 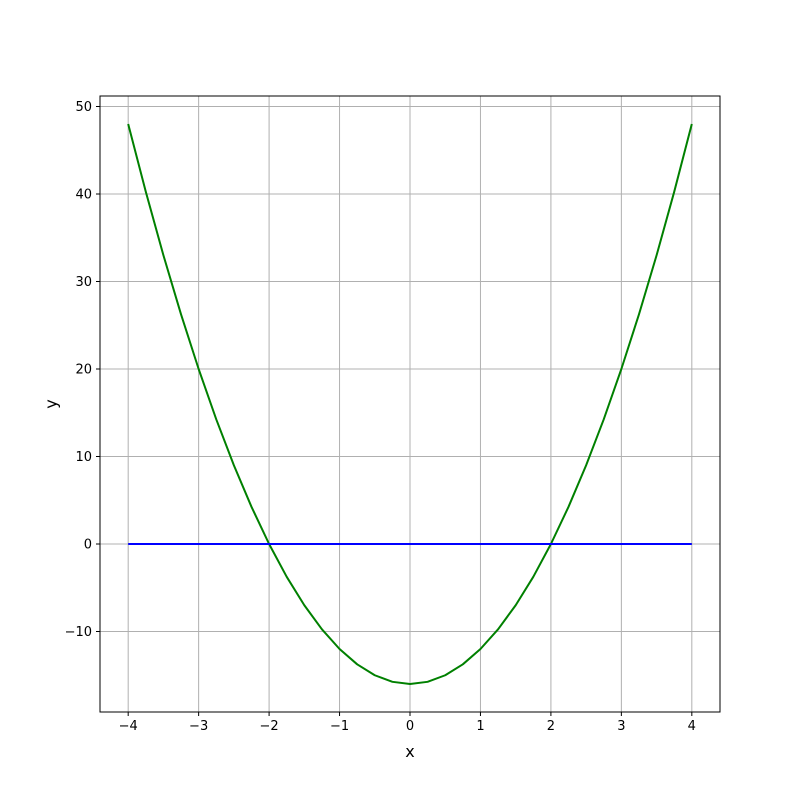 I want to click on y-tick-label: 40, so click(x=83, y=195).